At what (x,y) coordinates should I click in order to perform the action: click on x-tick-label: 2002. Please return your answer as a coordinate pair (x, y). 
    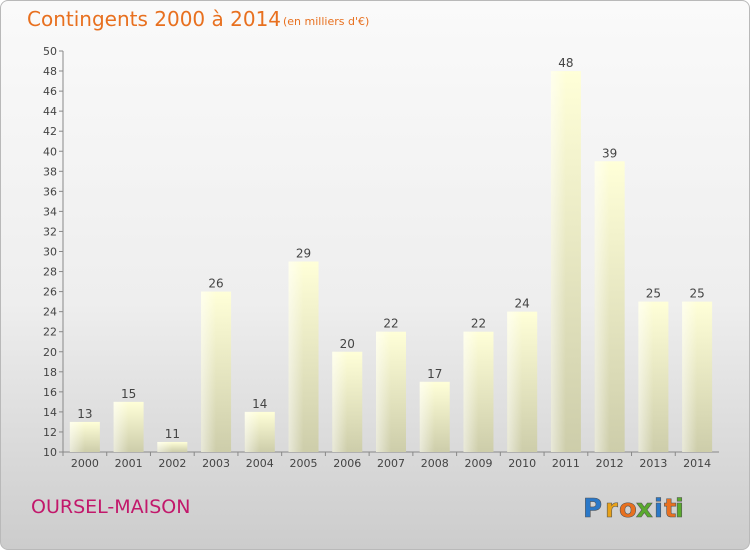
    Looking at the image, I should click on (172, 463).